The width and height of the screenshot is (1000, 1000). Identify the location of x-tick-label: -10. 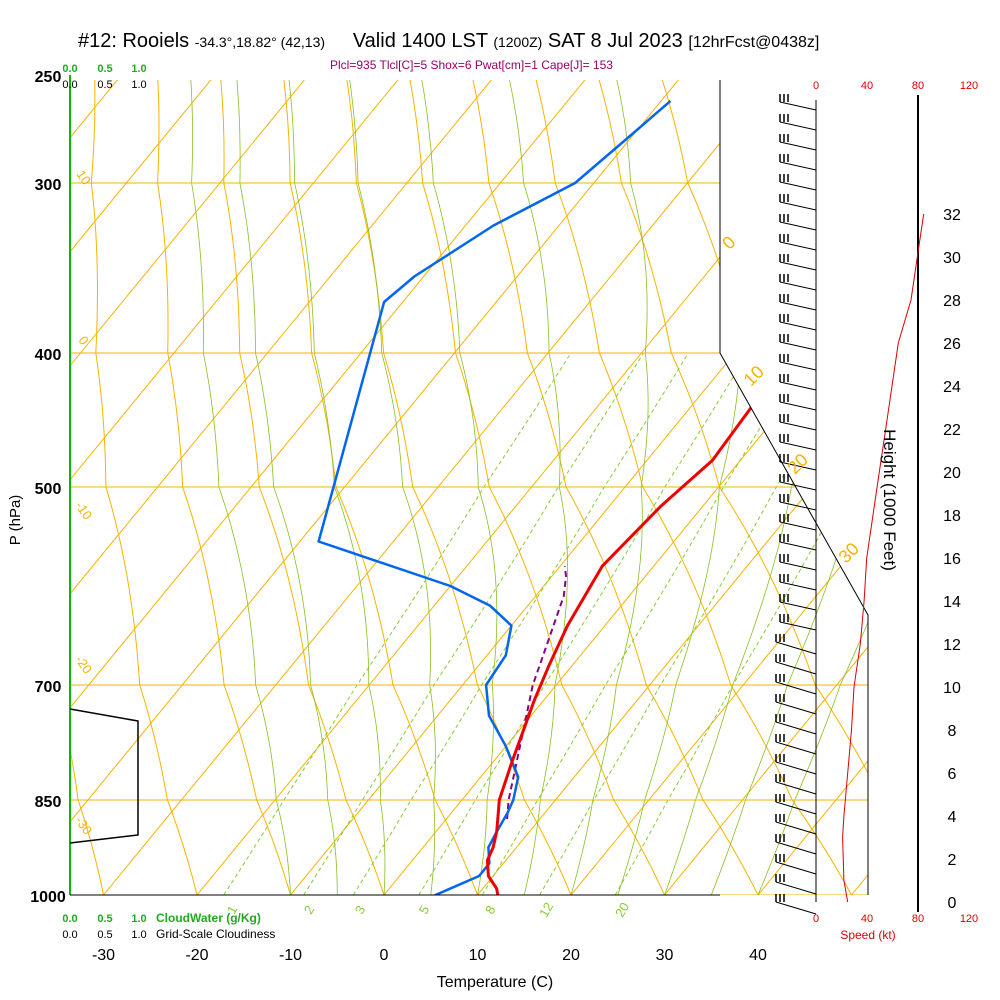
(290, 955).